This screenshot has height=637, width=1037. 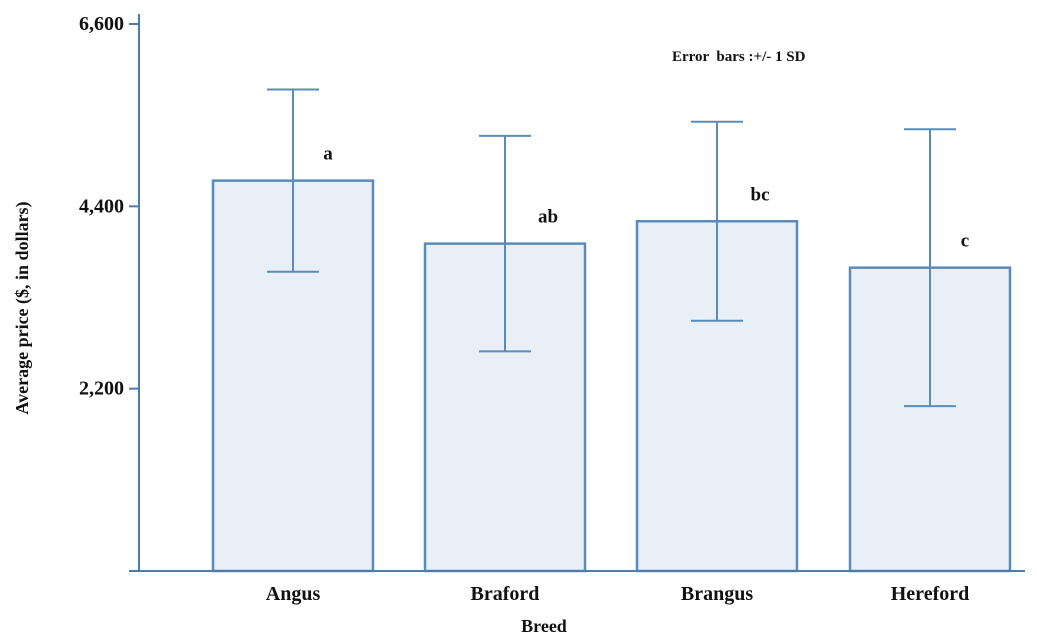 What do you see at coordinates (328, 154) in the screenshot?
I see `significance-letter: a` at bounding box center [328, 154].